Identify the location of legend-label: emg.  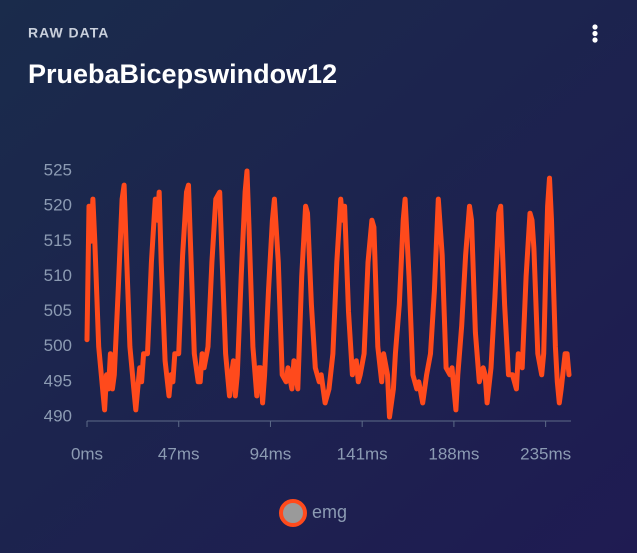
(329, 512).